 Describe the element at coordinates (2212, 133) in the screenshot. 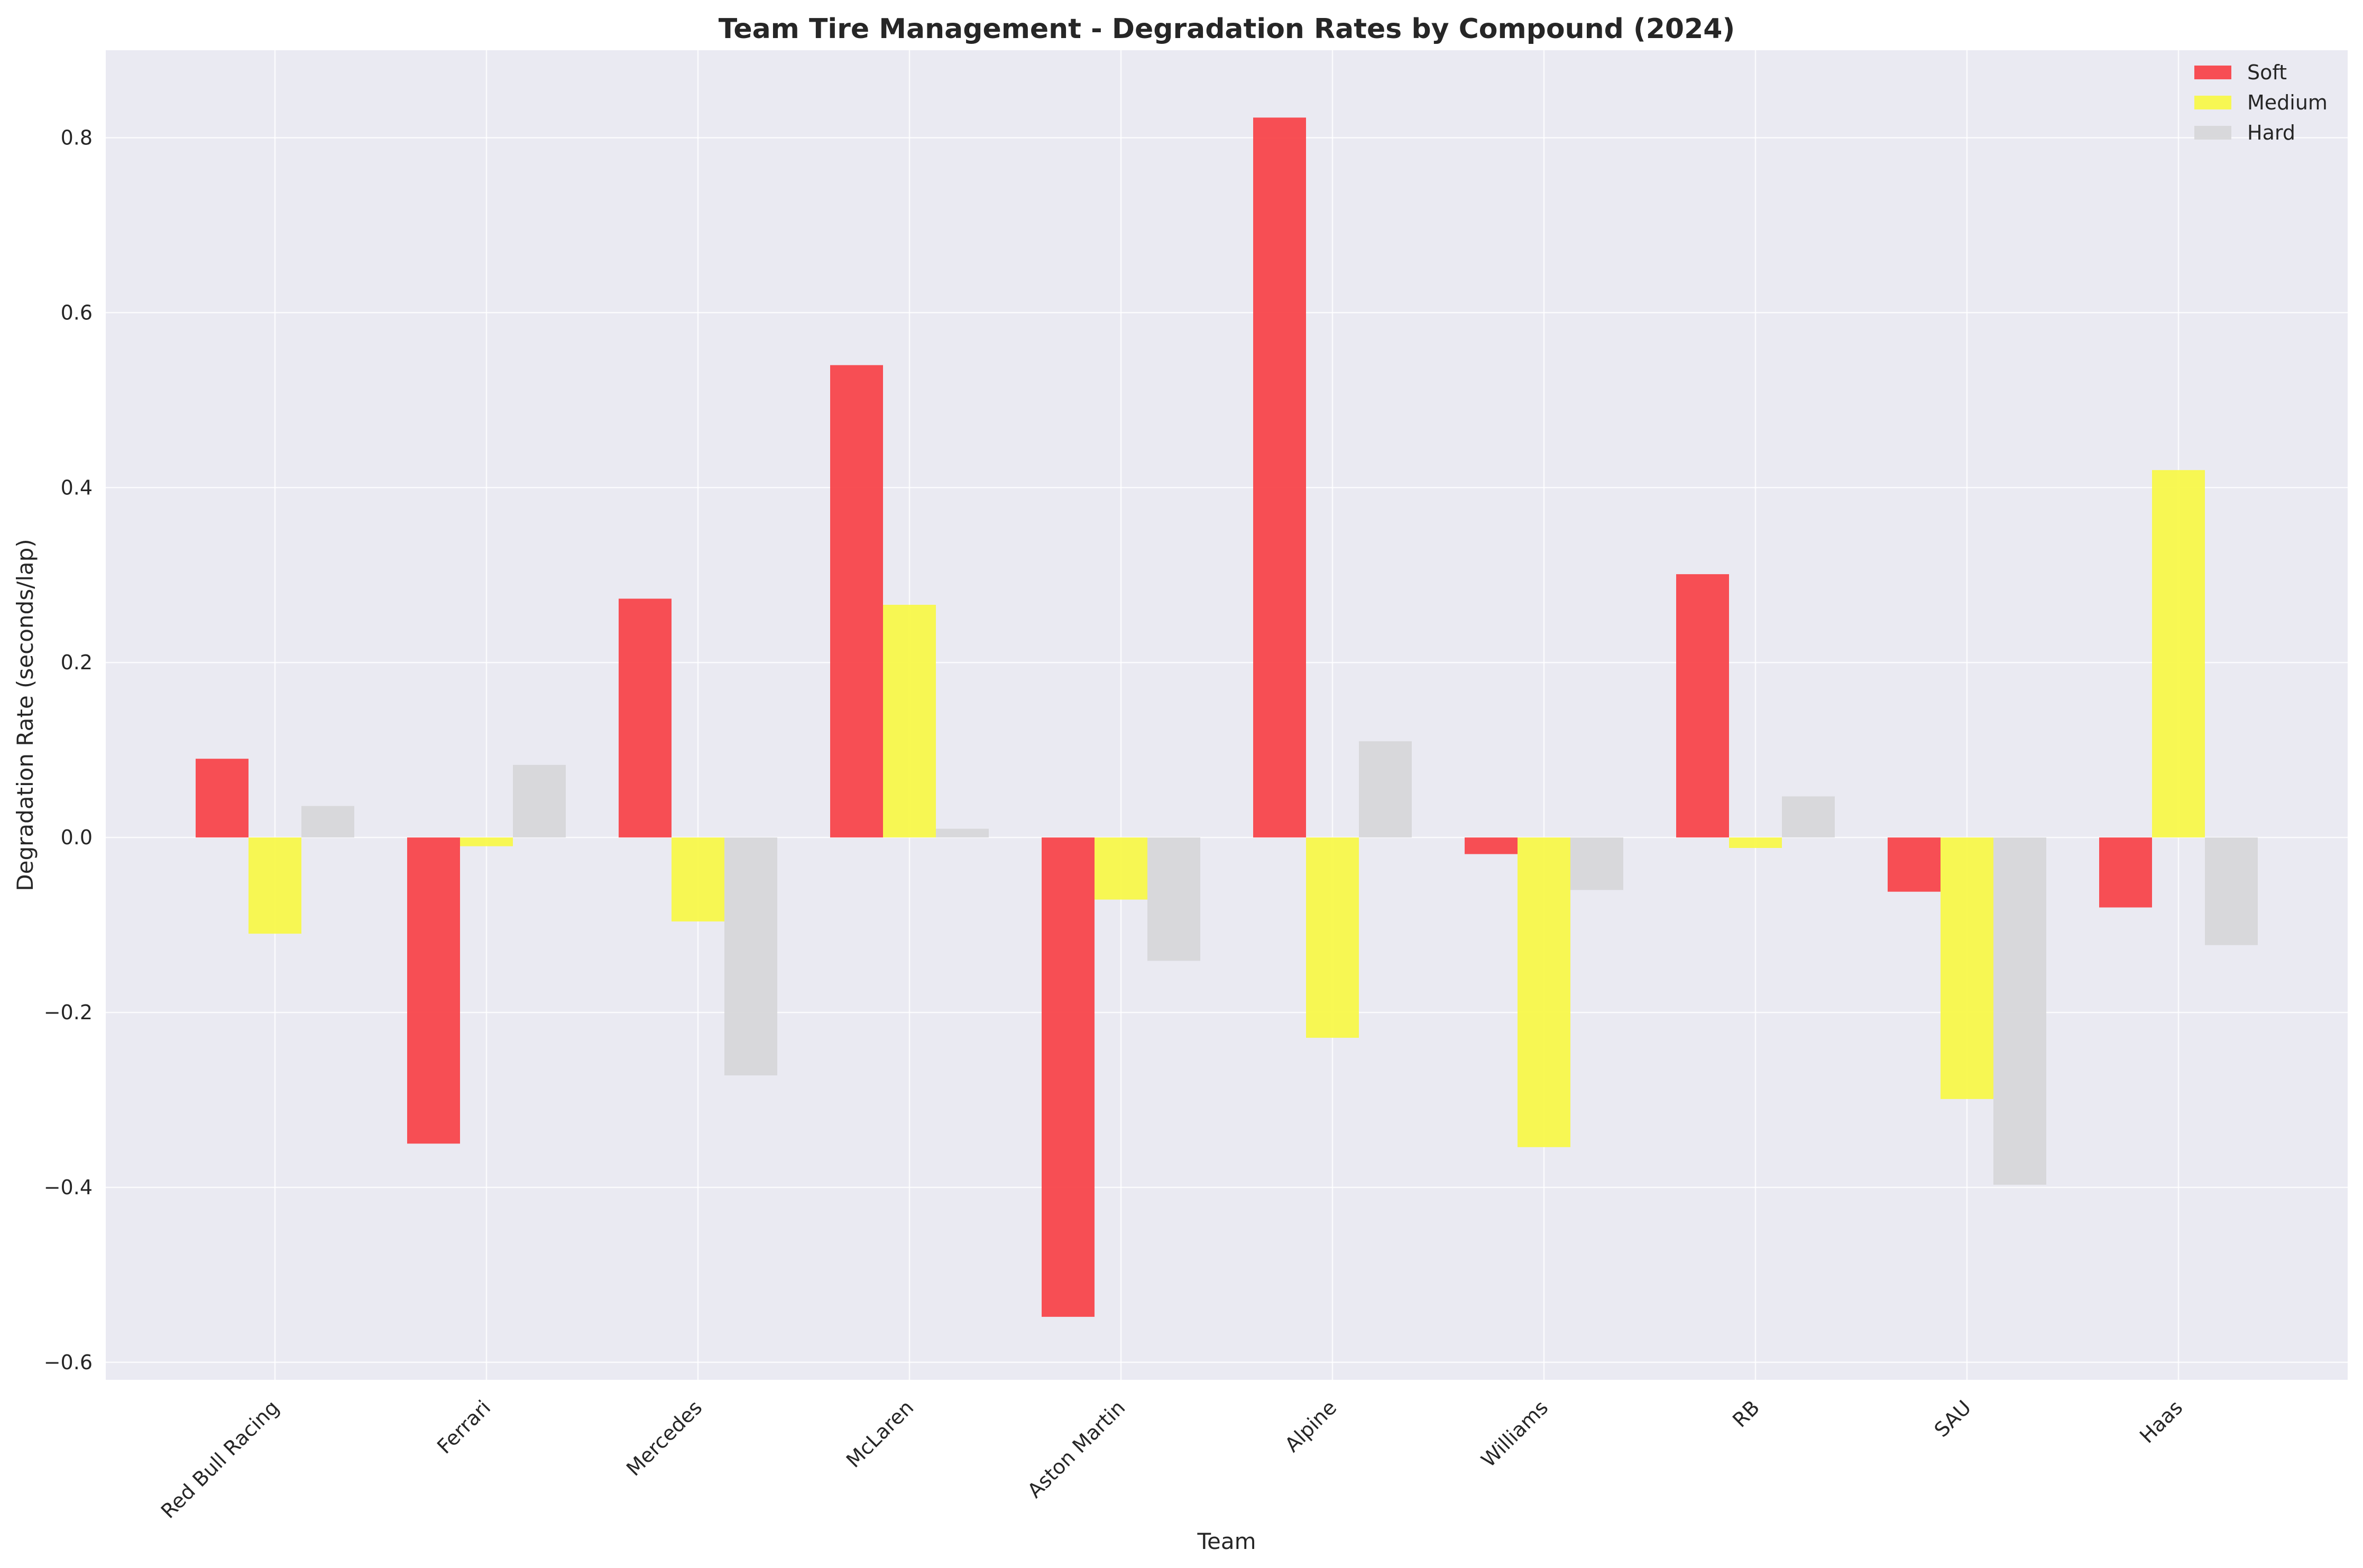

I see `legend-swatch-hard` at that location.